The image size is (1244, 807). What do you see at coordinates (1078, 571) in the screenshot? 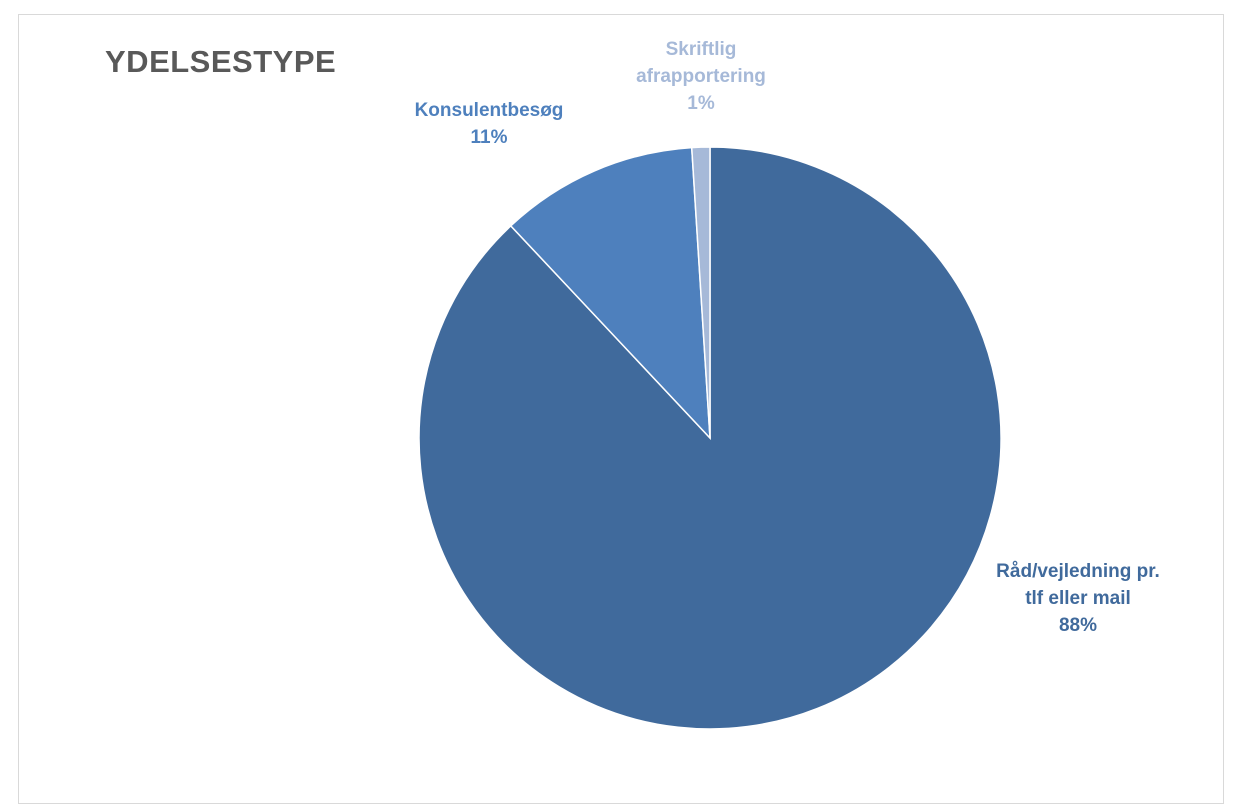
I see `slice-name-label: Råd/vejledning pr.` at bounding box center [1078, 571].